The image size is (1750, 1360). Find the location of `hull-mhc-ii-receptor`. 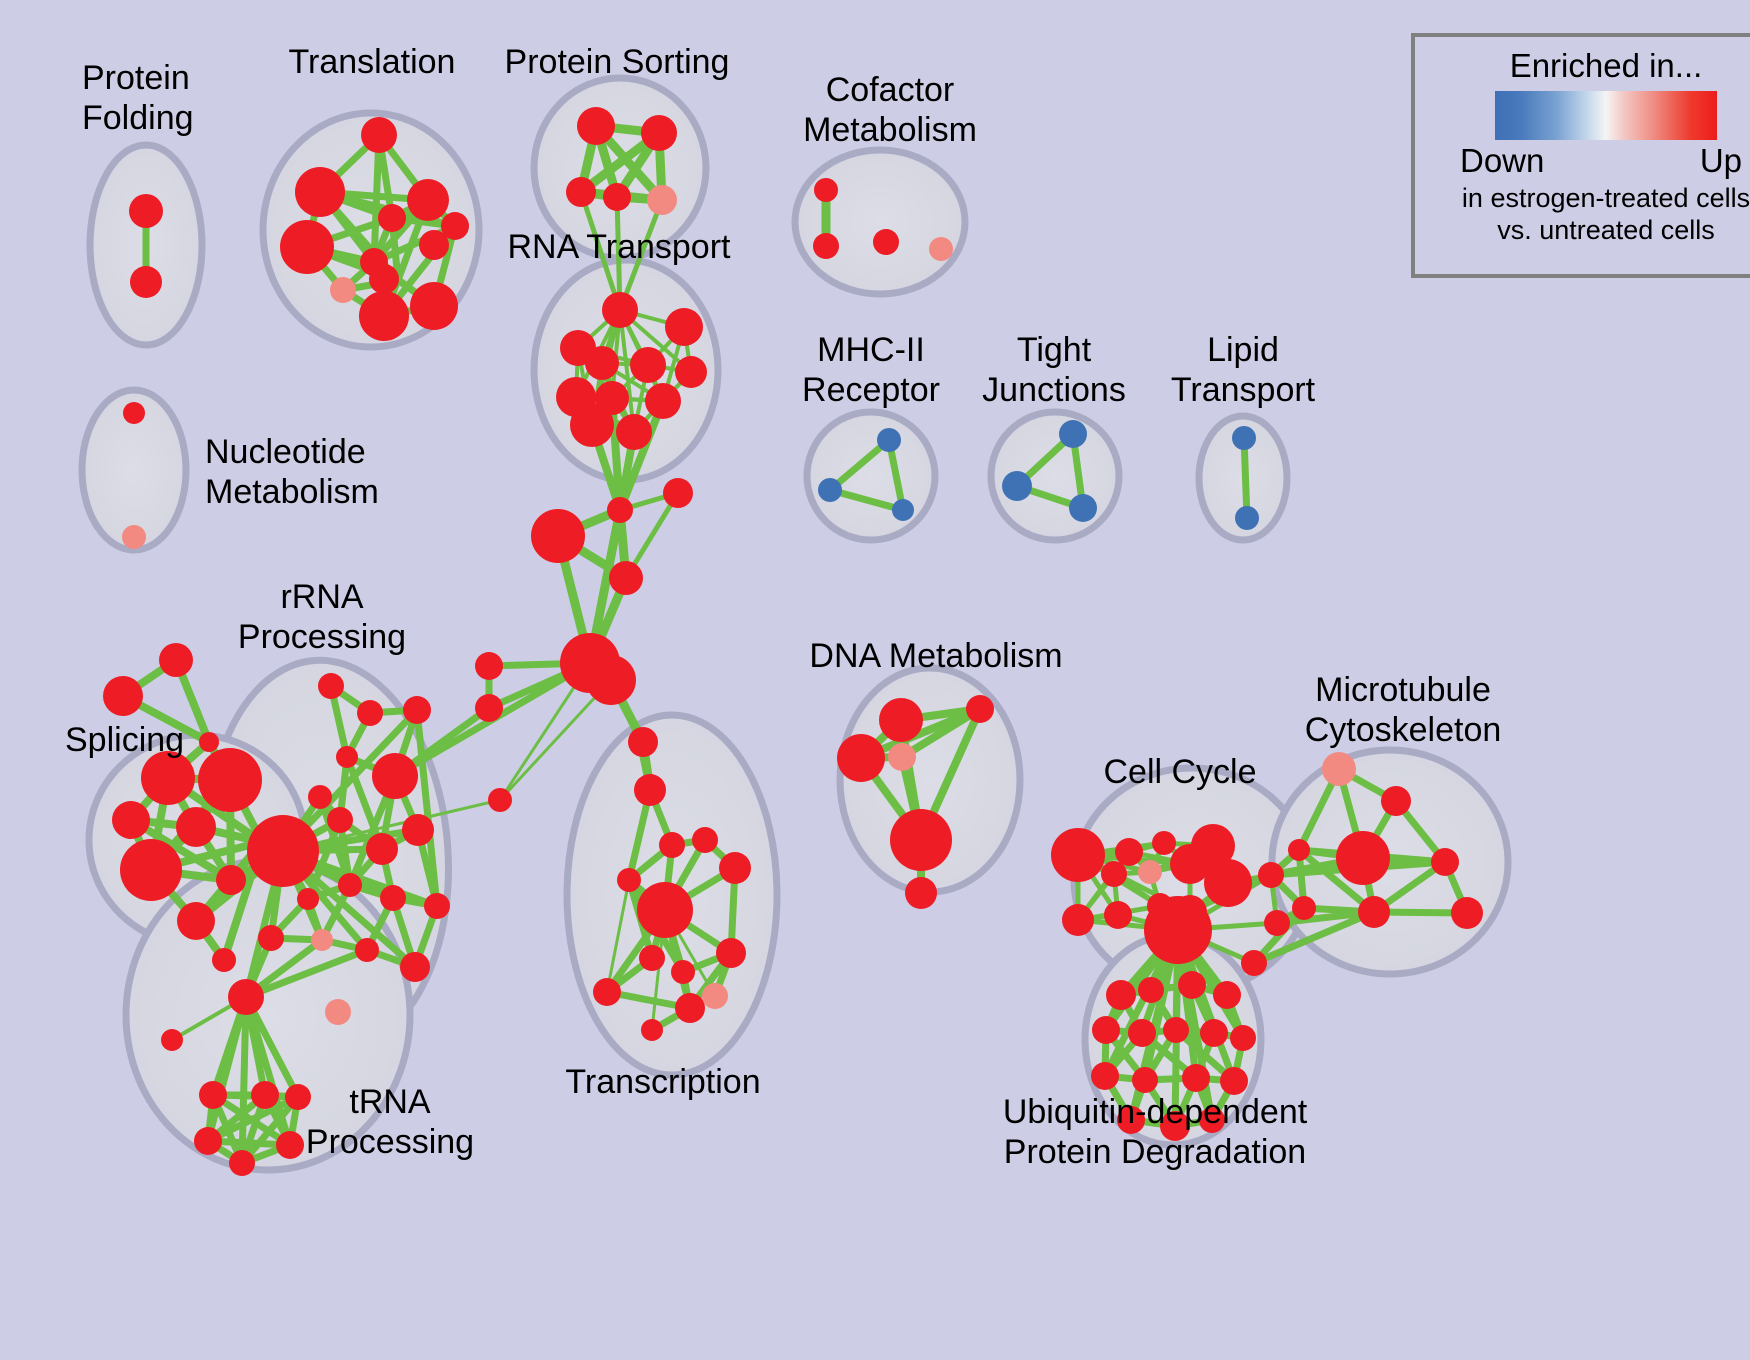

hull-mhc-ii-receptor is located at coordinates (871, 476).